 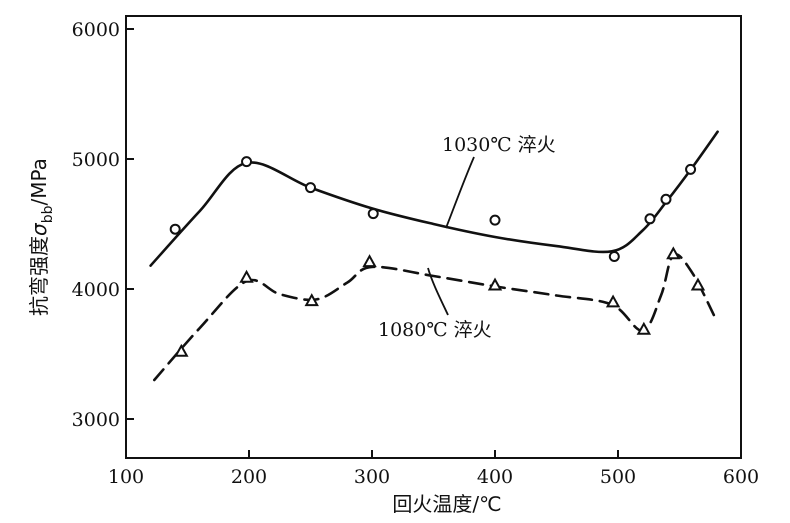 I want to click on y-tick-label: 6000, so click(x=96, y=30).